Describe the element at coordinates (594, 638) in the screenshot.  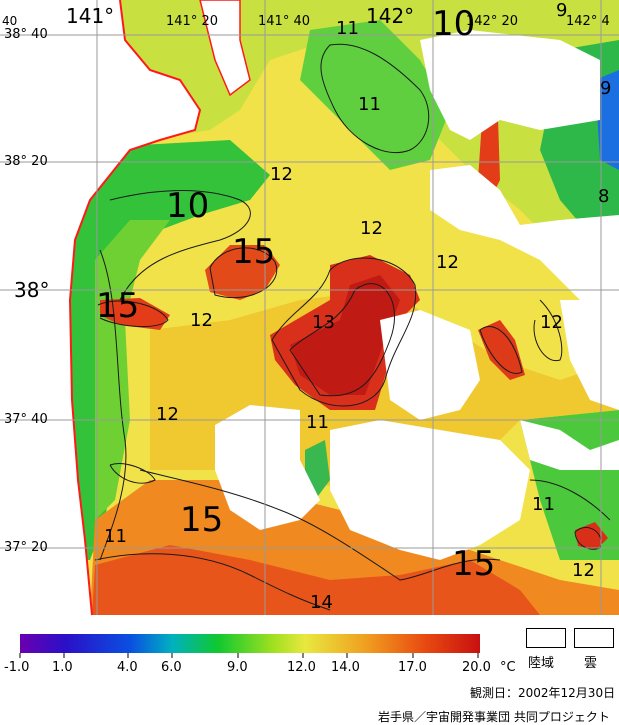
I see `cloud-legend-swatch` at that location.